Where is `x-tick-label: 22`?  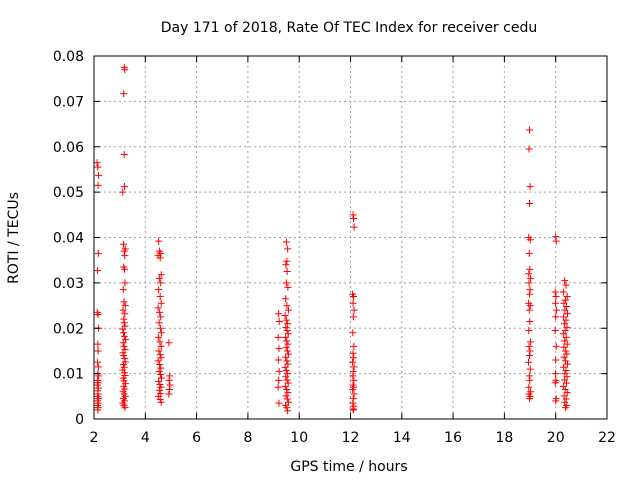
x-tick-label: 22 is located at coordinates (607, 438).